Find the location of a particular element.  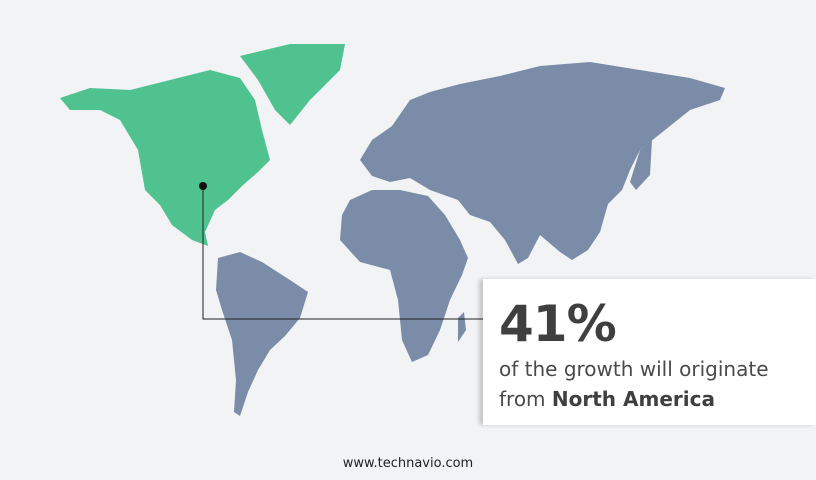

madagascar is located at coordinates (462, 327).